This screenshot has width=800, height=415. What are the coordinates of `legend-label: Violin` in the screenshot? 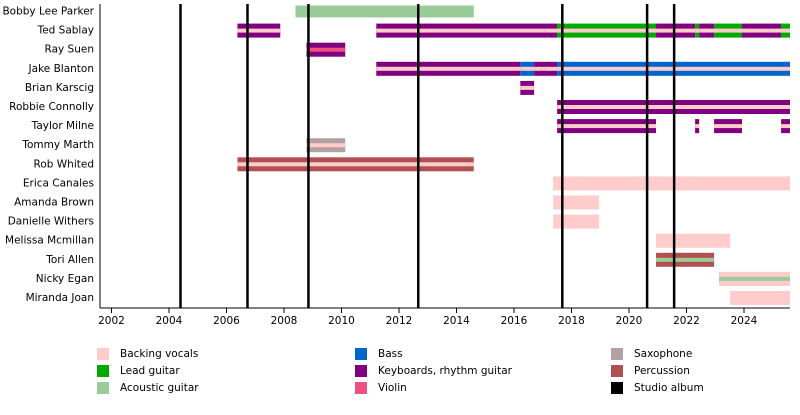 It's located at (392, 388).